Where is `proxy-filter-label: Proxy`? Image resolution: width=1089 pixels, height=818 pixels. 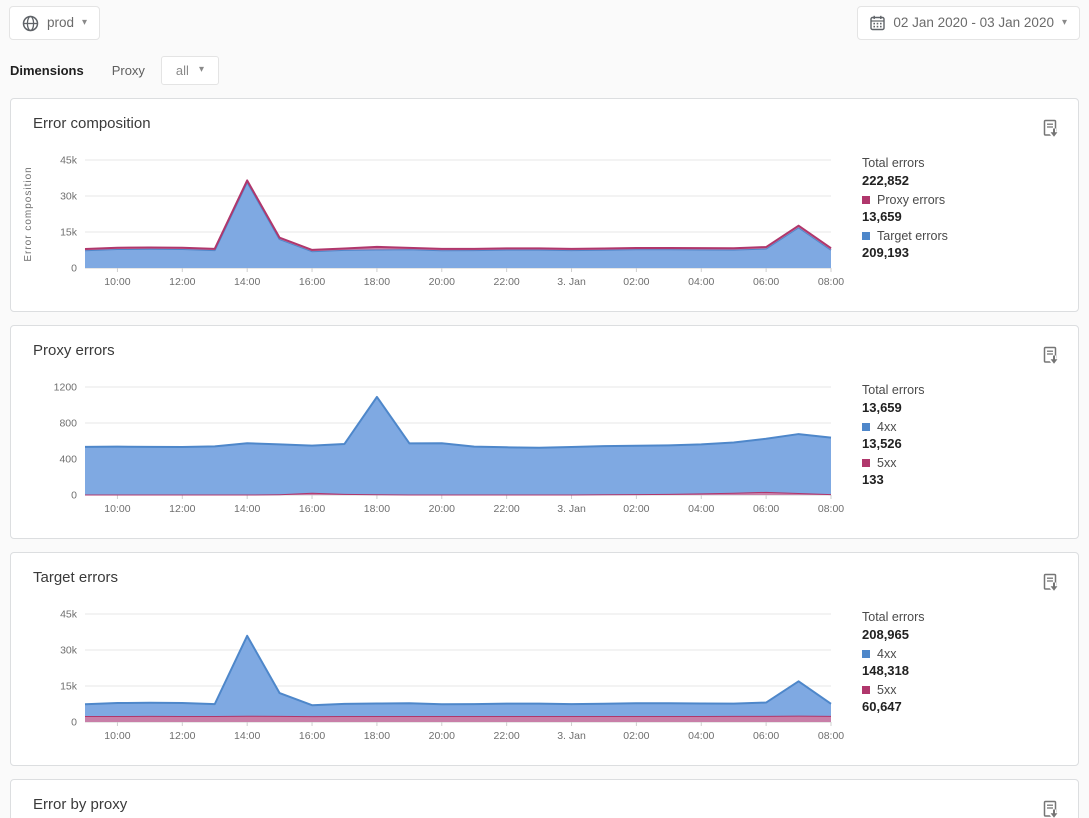
proxy-filter-label: Proxy is located at coordinates (128, 70).